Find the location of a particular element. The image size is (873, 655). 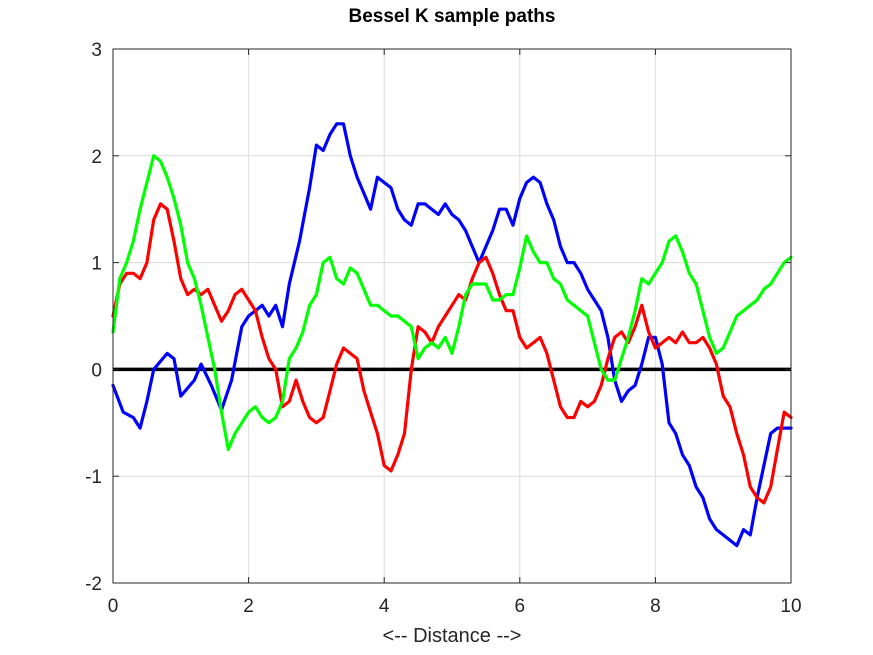

x-axis-label: <-- Distance --> is located at coordinates (452, 636).